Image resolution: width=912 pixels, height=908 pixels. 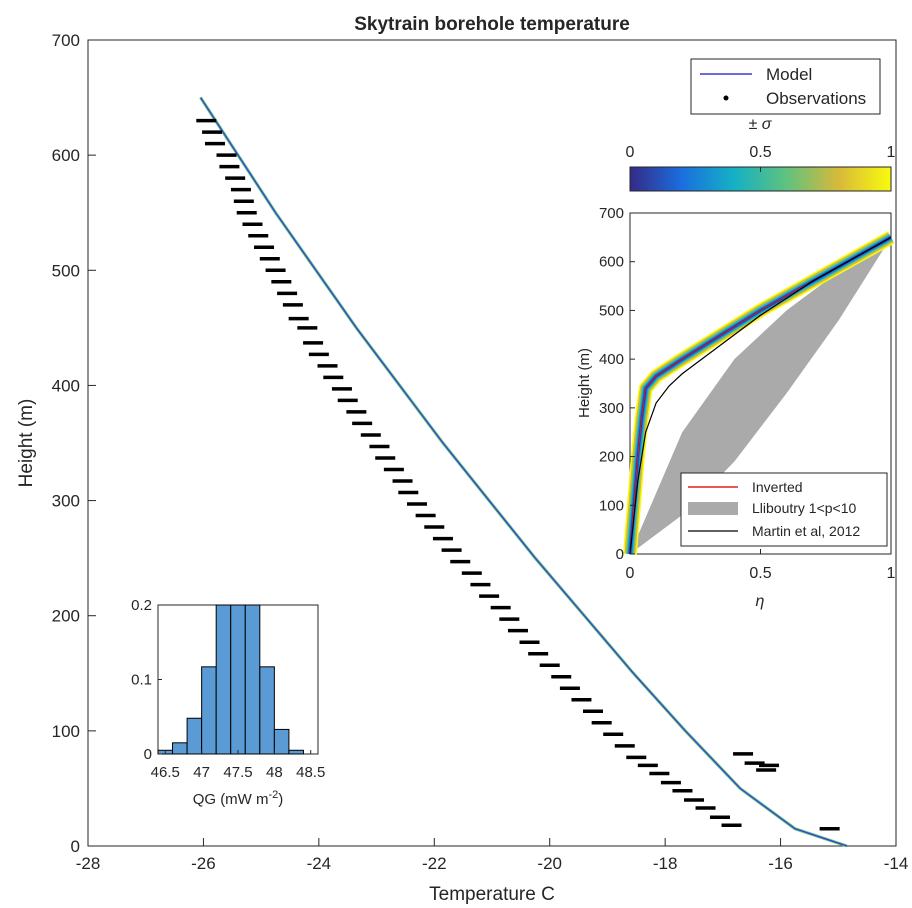 What do you see at coordinates (777, 487) in the screenshot?
I see `legend-inverted-label: Inverted` at bounding box center [777, 487].